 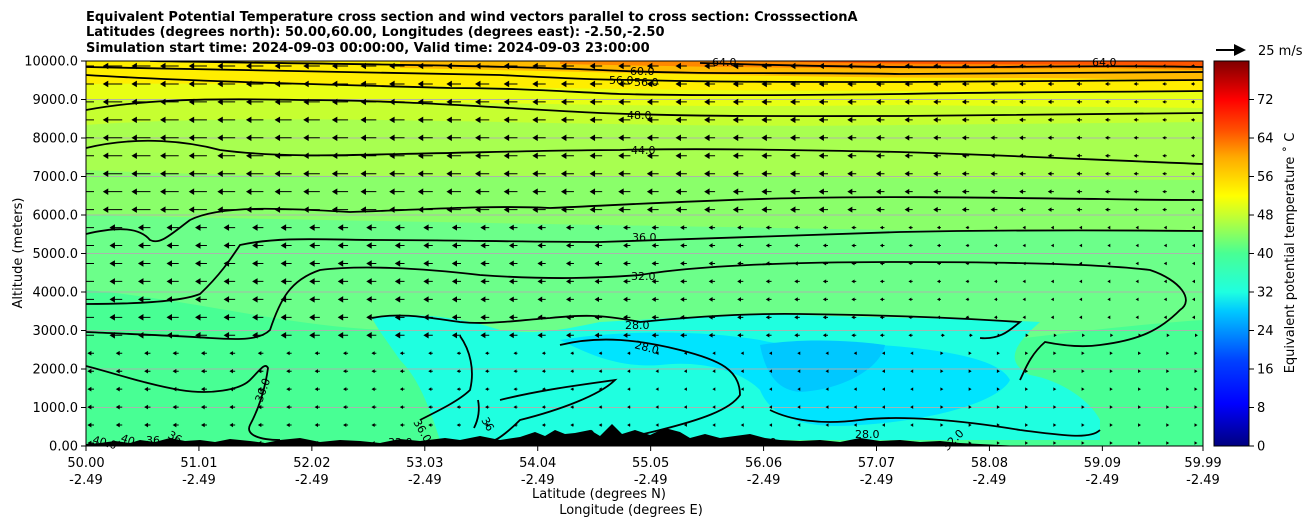 I want to click on x-tick-label-lat: 57.07, so click(x=876, y=463).